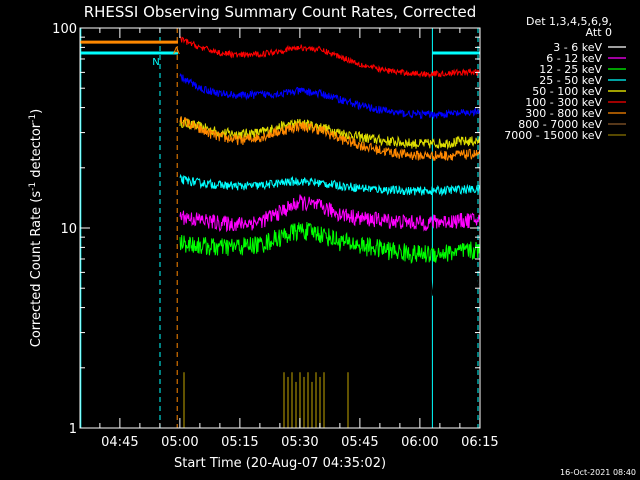 This screenshot has height=480, width=640. What do you see at coordinates (569, 21) in the screenshot?
I see `legend-header: Det 1,3,4,5,6,9,` at bounding box center [569, 21].